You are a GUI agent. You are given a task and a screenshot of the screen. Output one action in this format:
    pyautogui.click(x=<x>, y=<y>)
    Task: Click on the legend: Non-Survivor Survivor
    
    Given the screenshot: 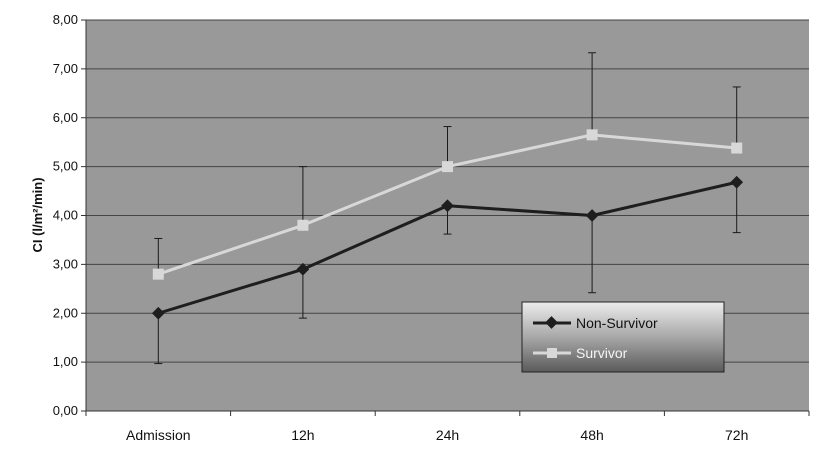 What is the action you would take?
    pyautogui.click(x=623, y=337)
    